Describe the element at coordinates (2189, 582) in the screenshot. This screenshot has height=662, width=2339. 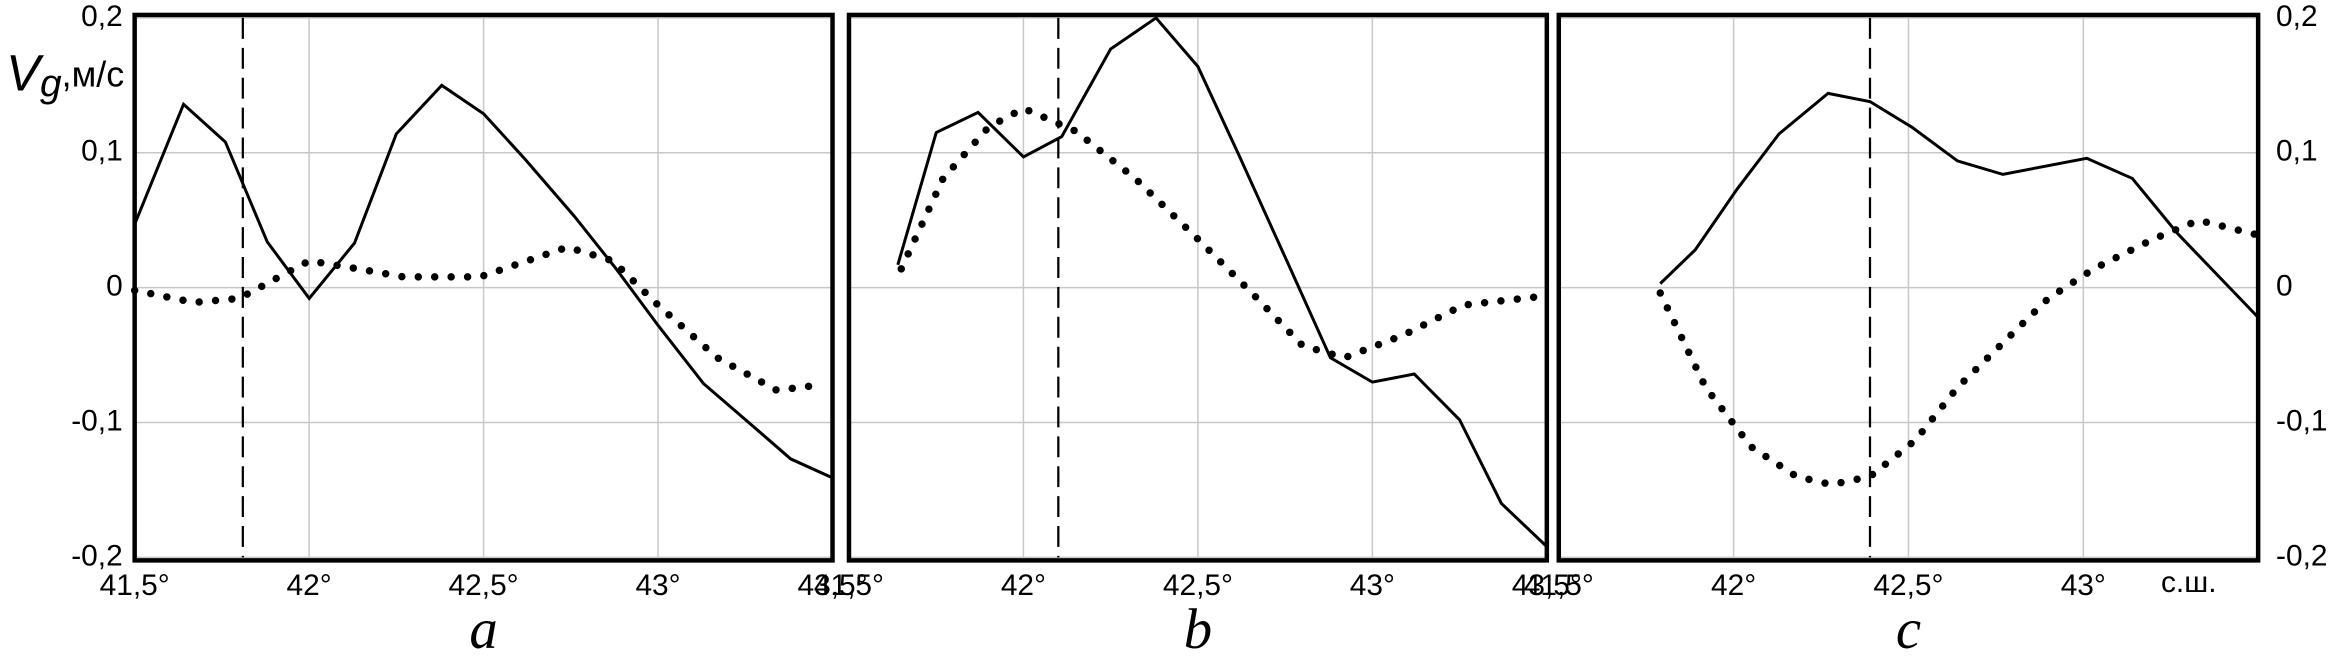
I see `x-axis-label: с.ш.` at that location.